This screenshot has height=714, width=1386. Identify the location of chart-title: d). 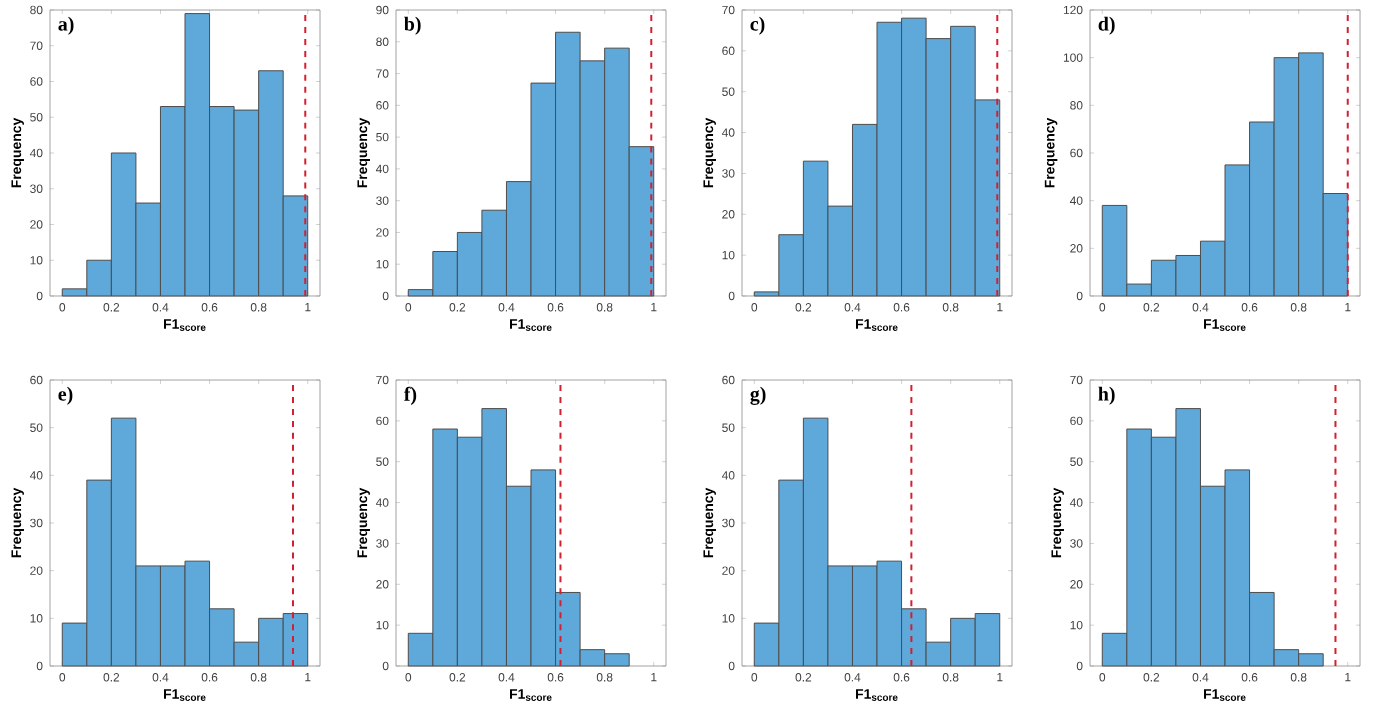
(1106, 25).